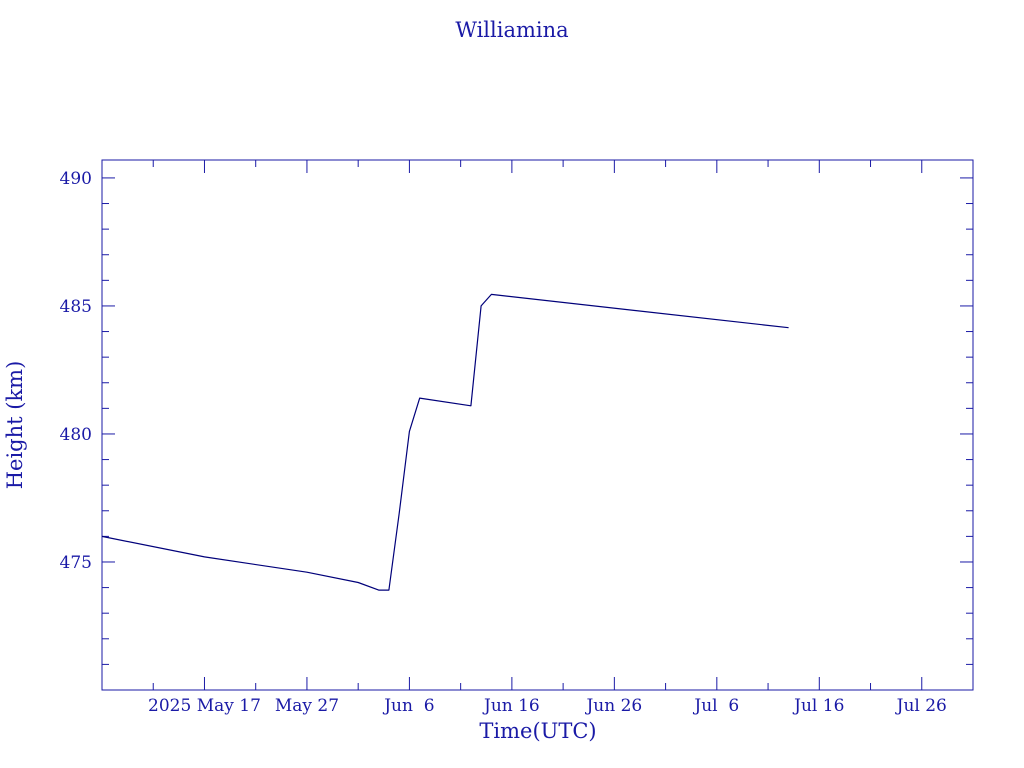  Describe the element at coordinates (921, 706) in the screenshot. I see `x-tick-label: Jul 26` at that location.